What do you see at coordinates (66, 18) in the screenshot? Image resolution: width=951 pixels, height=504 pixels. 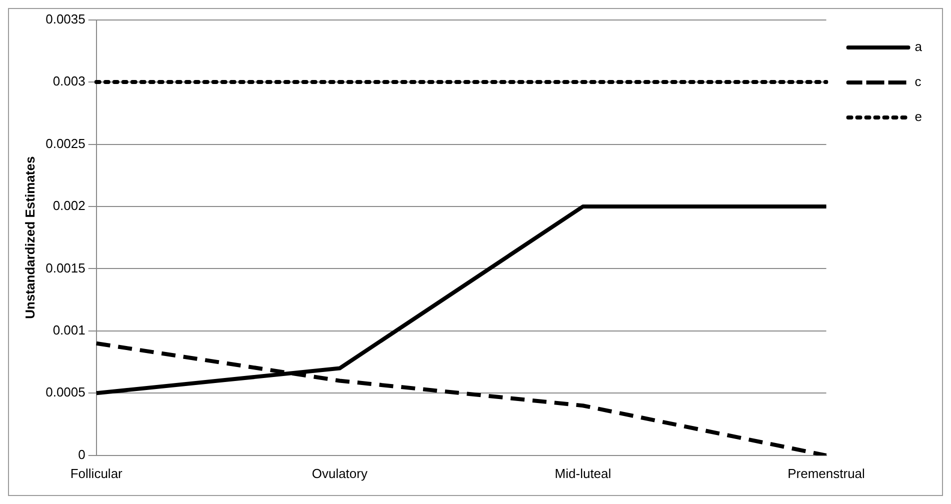 I see `y-tick-label: 0.0035` at bounding box center [66, 18].